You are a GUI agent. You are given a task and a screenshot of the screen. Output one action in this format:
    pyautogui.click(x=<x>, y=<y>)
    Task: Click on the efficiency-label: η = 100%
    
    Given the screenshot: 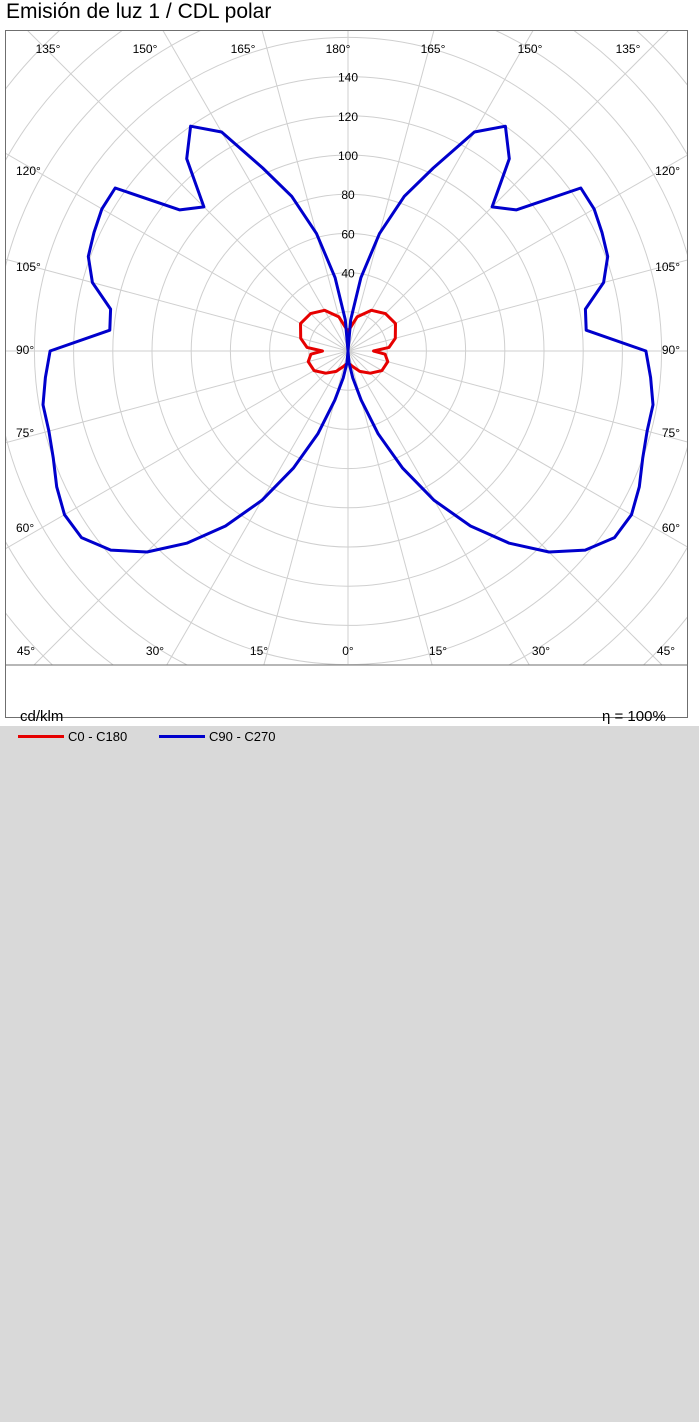 What is the action you would take?
    pyautogui.click(x=634, y=716)
    